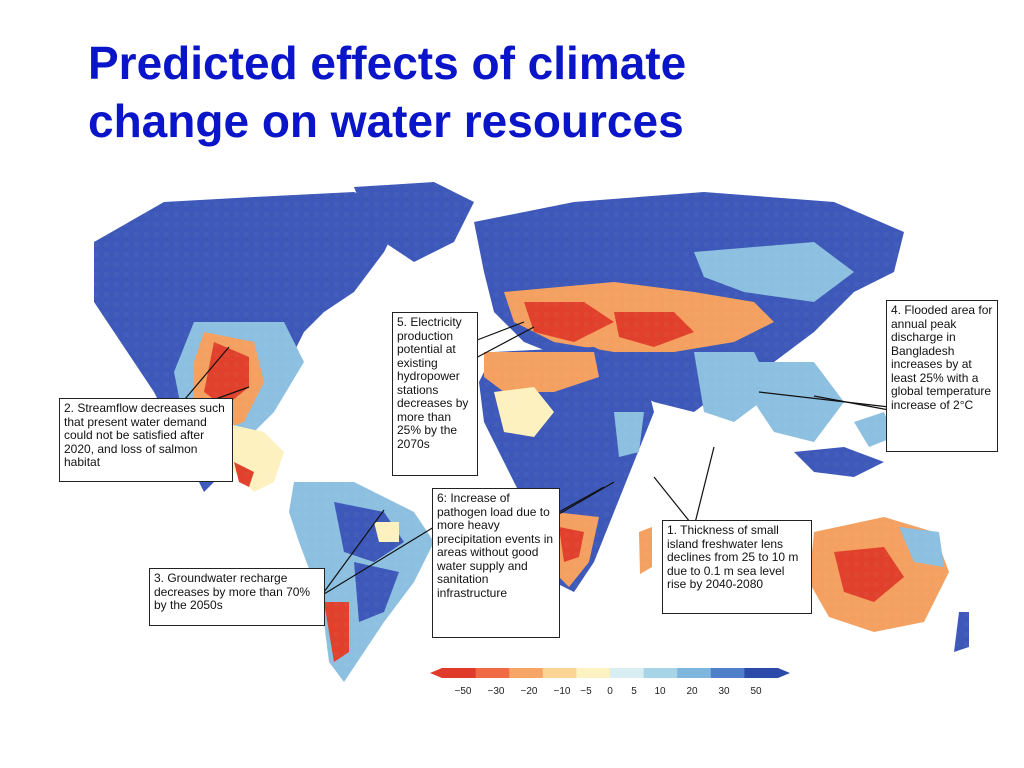 The width and height of the screenshot is (1024, 768). I want to click on legend-tick-4: −5, so click(586, 691).